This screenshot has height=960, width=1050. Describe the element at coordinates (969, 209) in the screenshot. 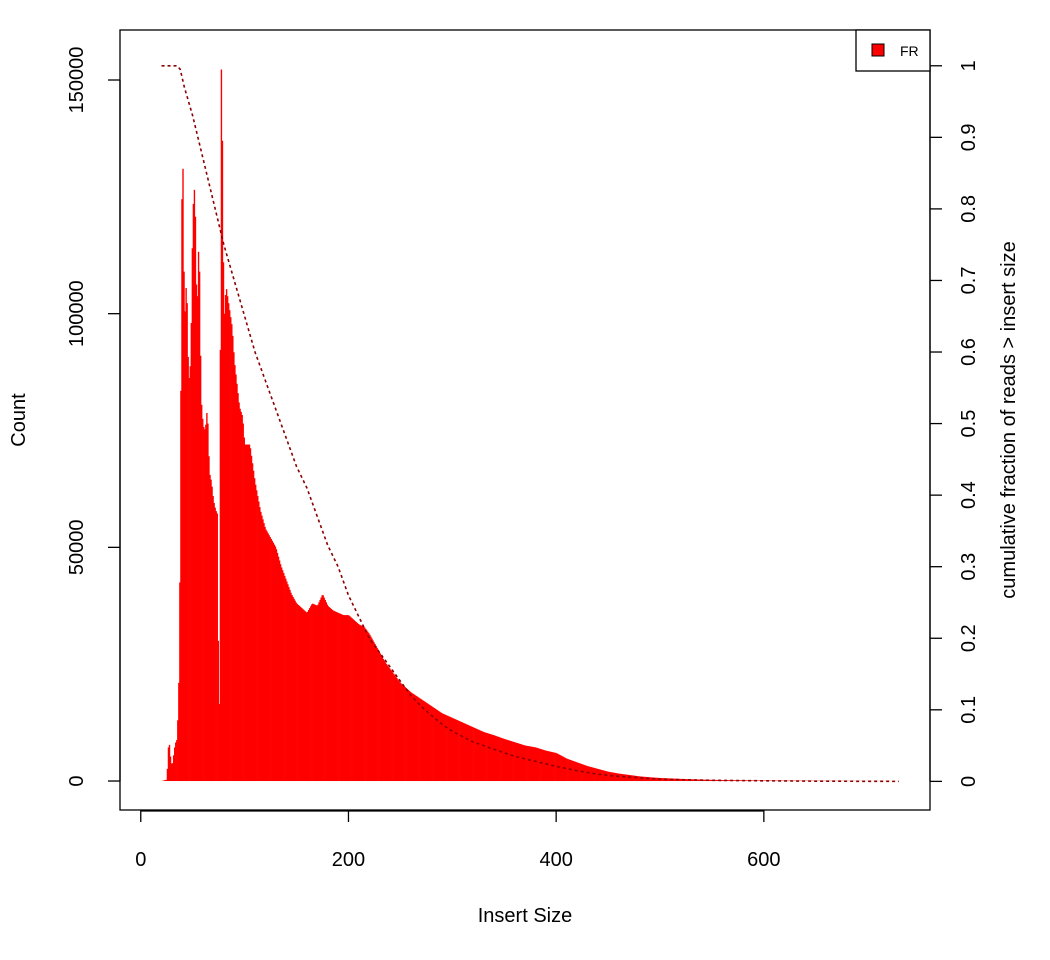

I see `y2-tick-label: 0.8` at that location.